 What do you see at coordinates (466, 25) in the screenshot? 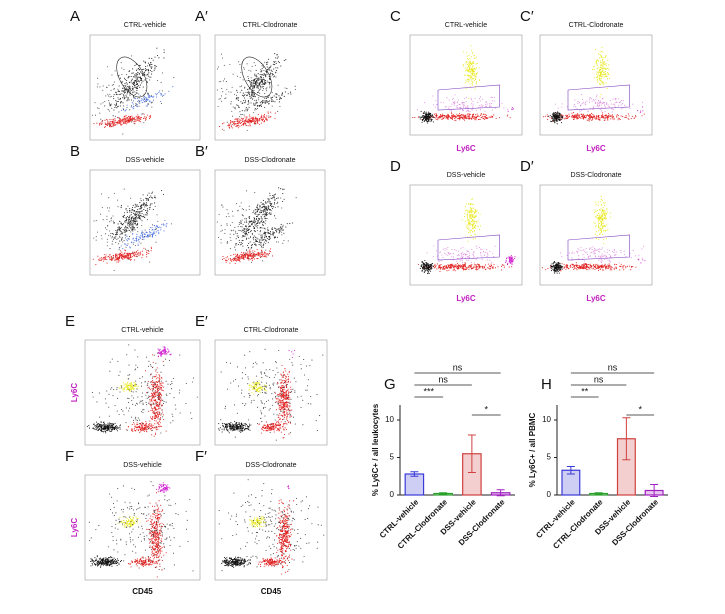
I see `panel-title: CTRL-vehicle` at bounding box center [466, 25].